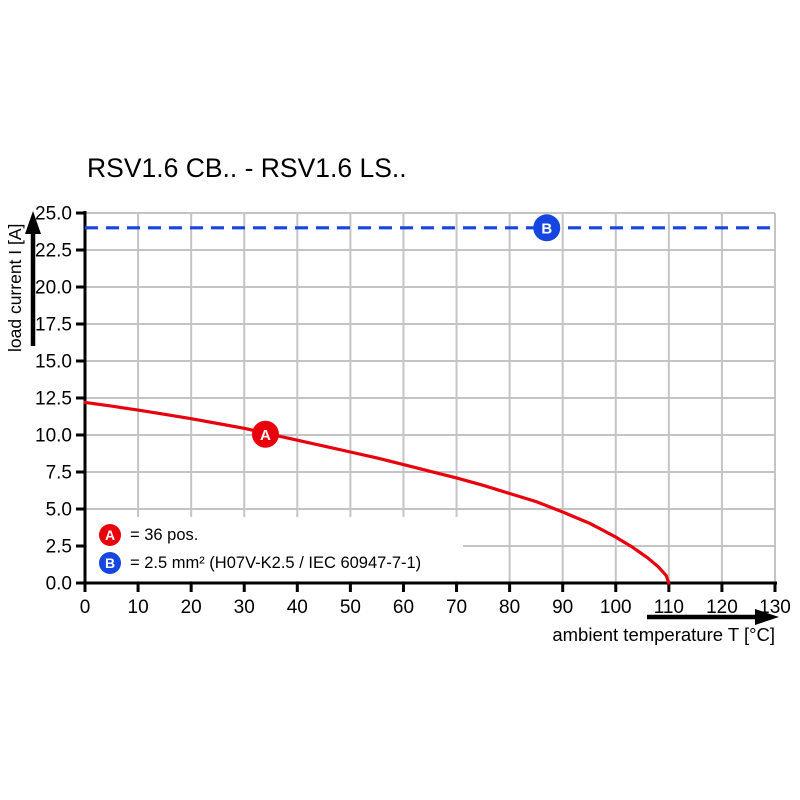  I want to click on x-tick-label: 40, so click(297, 607).